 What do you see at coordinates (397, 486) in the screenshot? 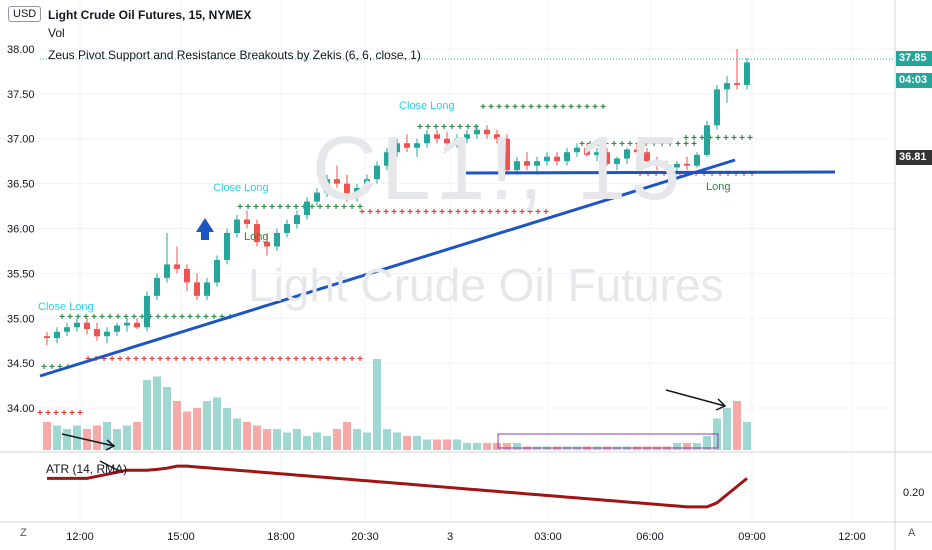
I see `atr-line` at bounding box center [397, 486].